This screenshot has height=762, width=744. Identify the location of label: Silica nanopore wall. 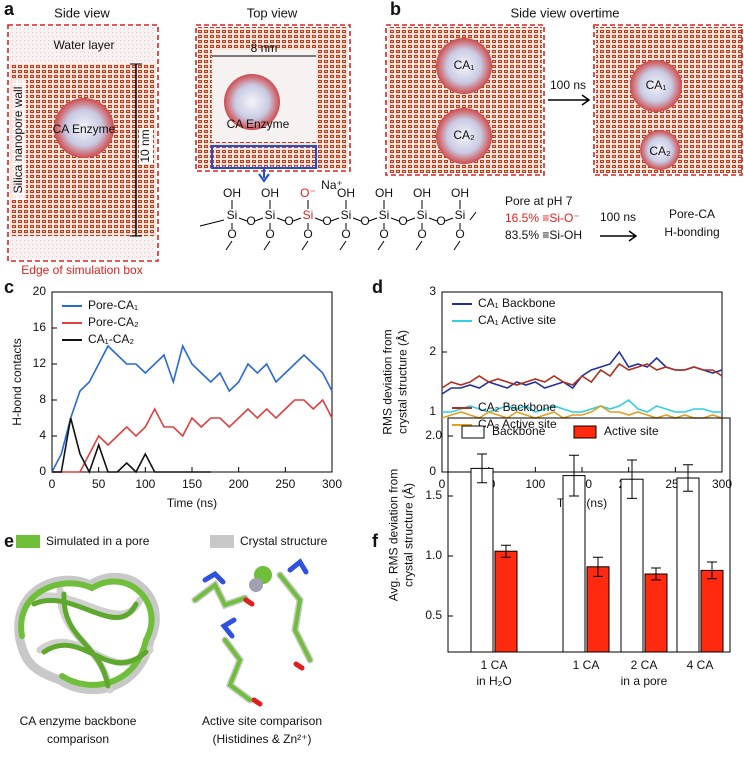
(18, 140).